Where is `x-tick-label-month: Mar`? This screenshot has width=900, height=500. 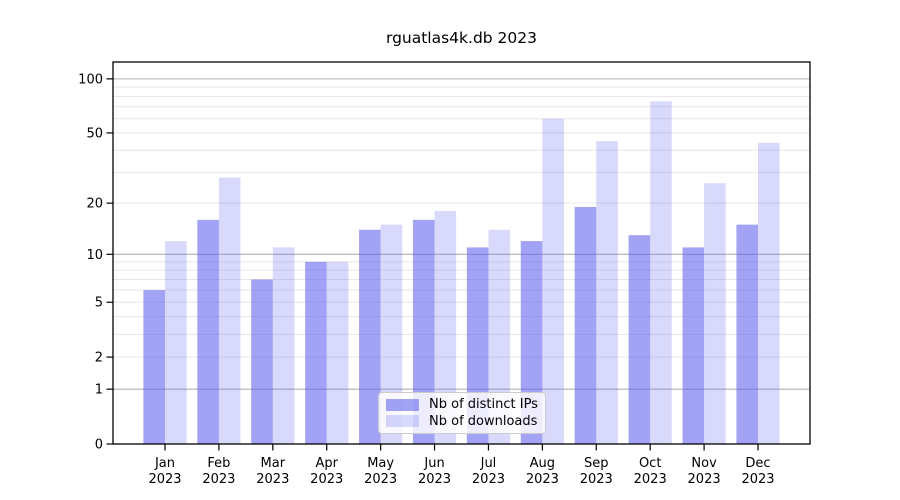 x-tick-label-month: Mar is located at coordinates (273, 463).